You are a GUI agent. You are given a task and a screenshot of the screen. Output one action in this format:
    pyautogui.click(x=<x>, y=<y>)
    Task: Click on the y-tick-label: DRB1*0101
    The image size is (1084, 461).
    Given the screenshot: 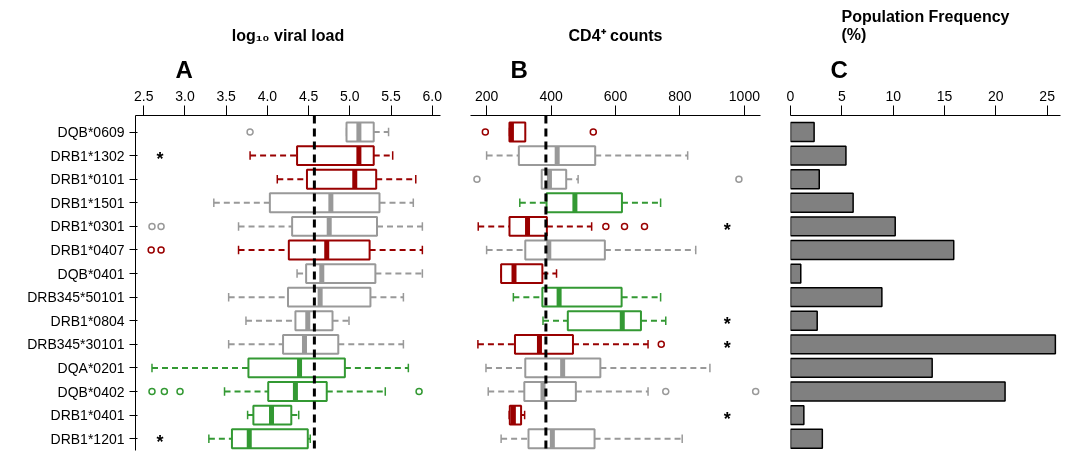 What is the action you would take?
    pyautogui.click(x=87, y=179)
    